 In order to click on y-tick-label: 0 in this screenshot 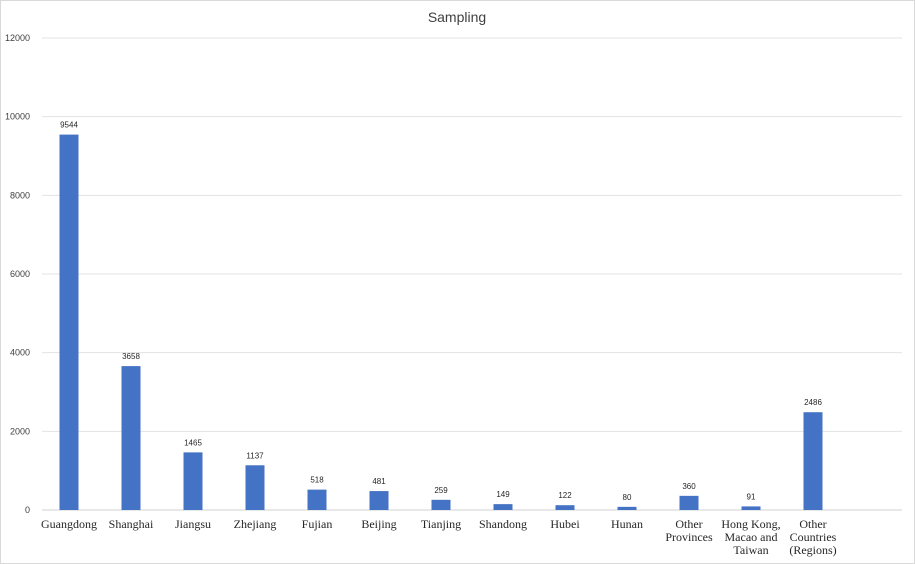, I will do `click(27, 510)`.